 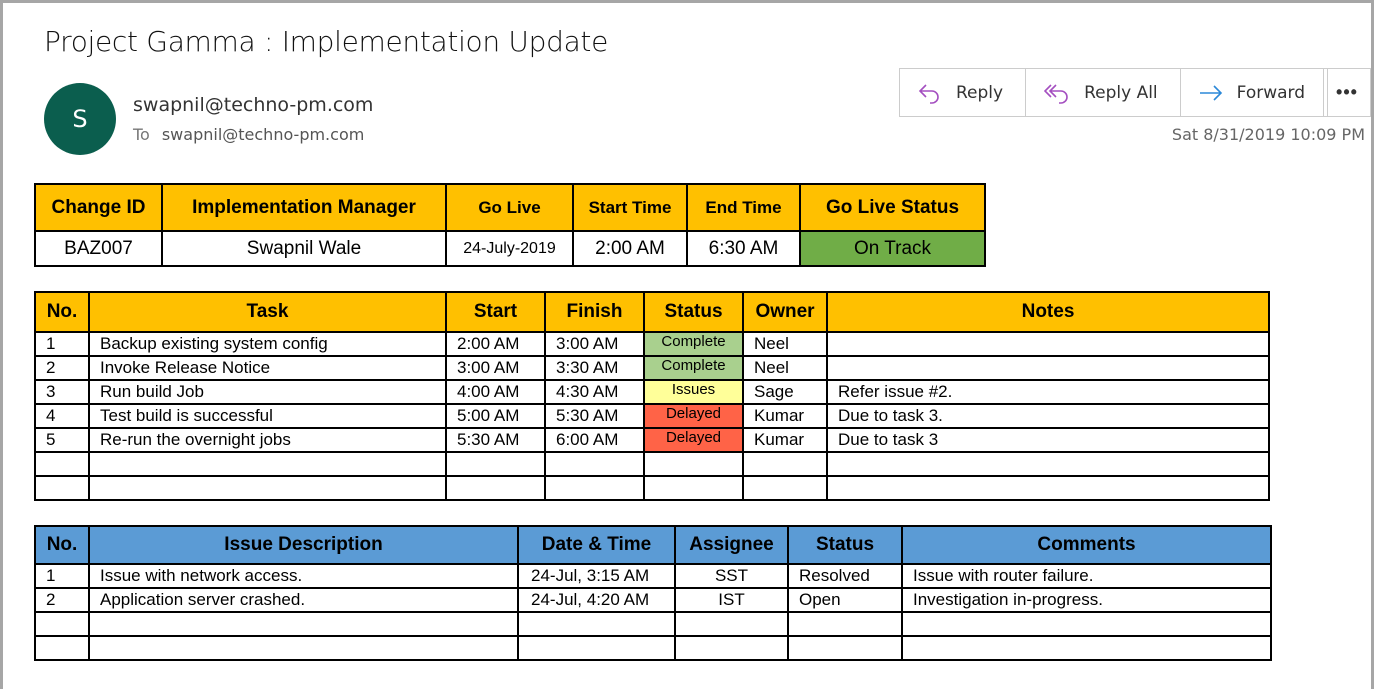 I want to click on cell-finish: 6:00 AM, so click(x=594, y=440).